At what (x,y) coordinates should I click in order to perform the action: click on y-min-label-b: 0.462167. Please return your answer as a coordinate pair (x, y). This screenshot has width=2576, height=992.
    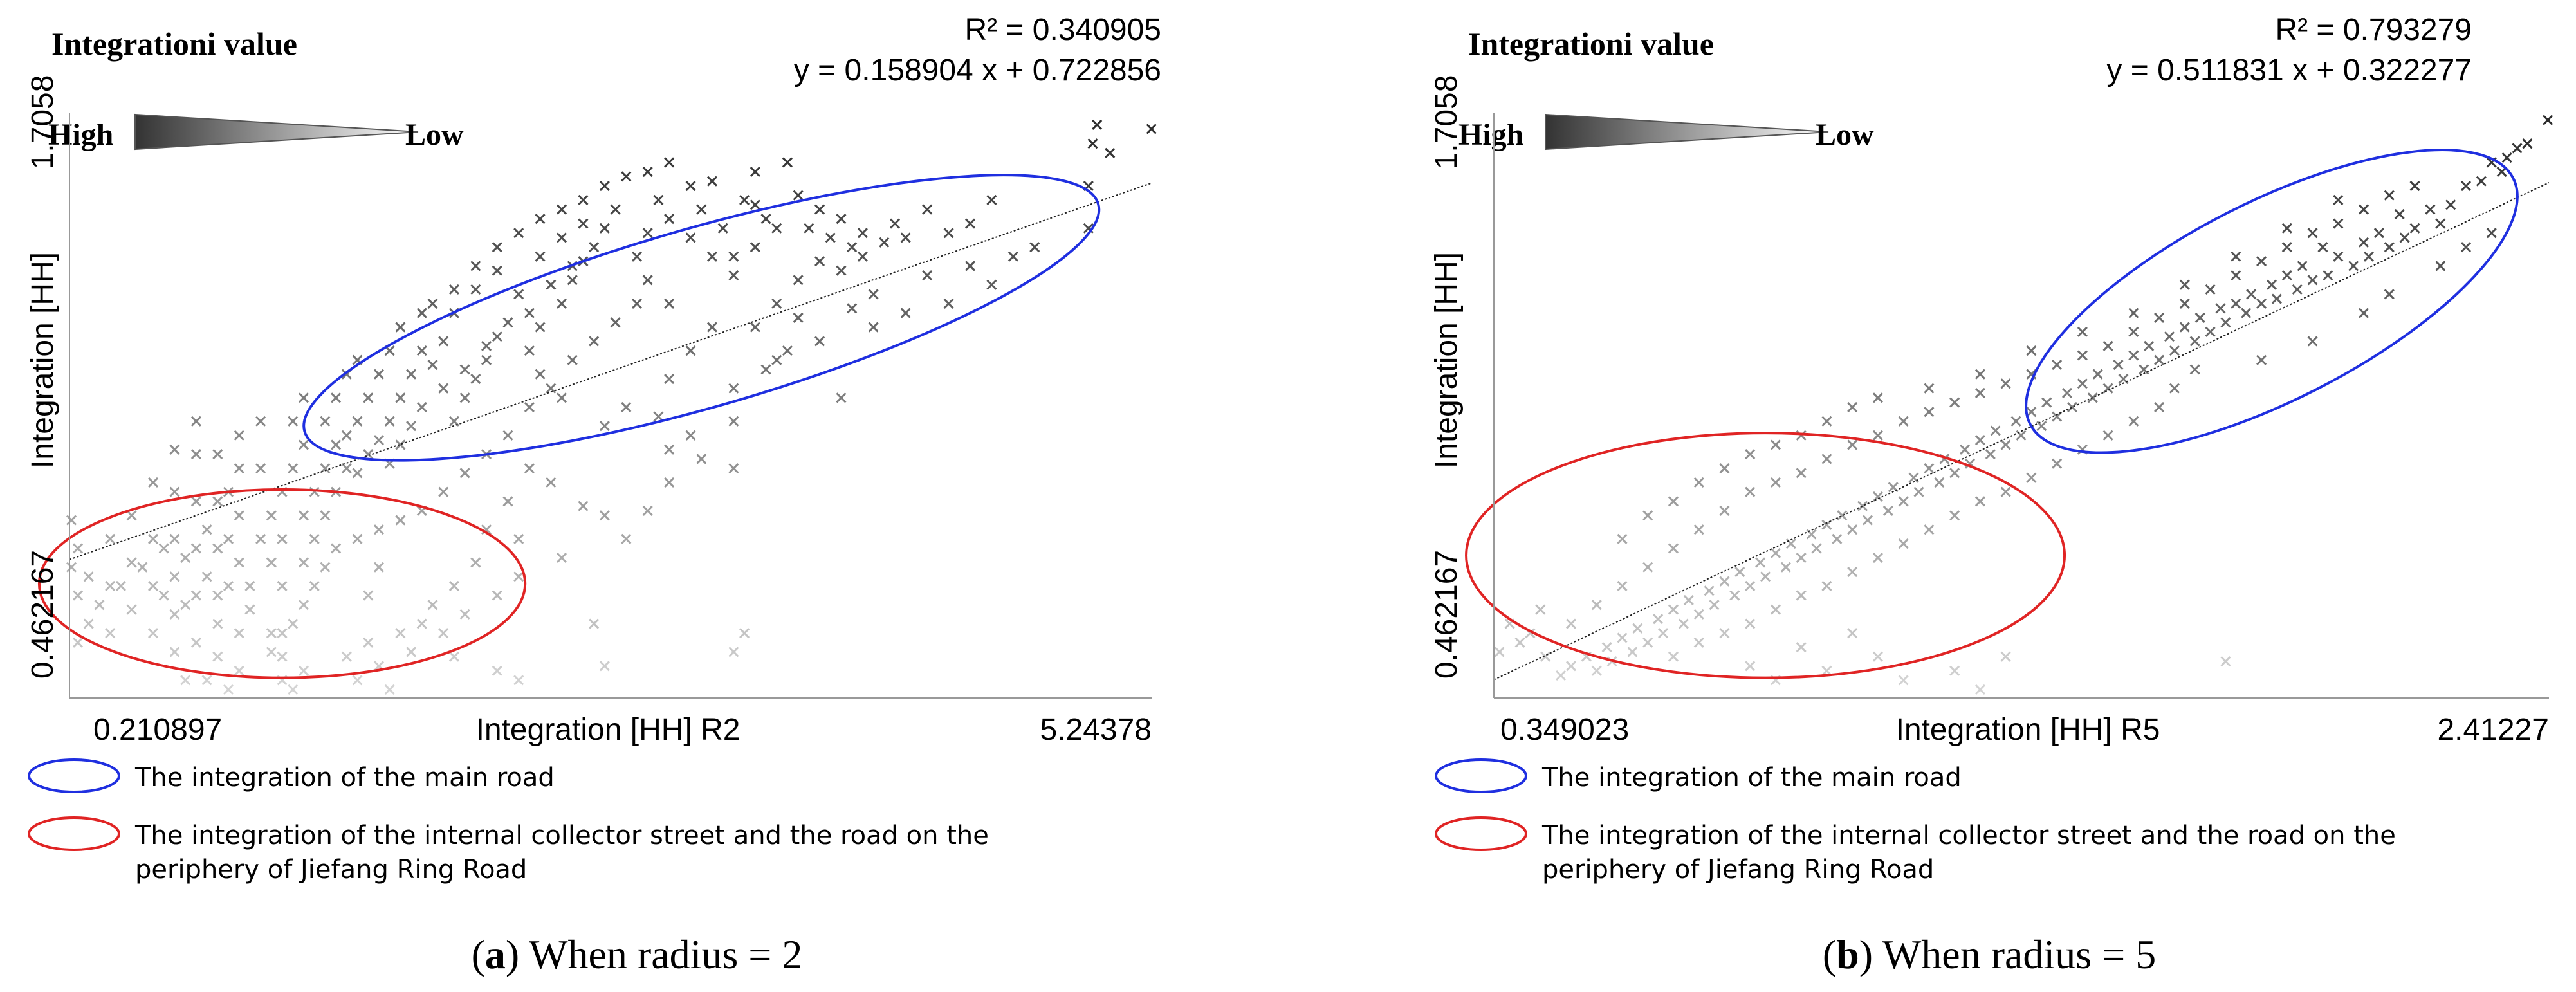
    Looking at the image, I should click on (1447, 614).